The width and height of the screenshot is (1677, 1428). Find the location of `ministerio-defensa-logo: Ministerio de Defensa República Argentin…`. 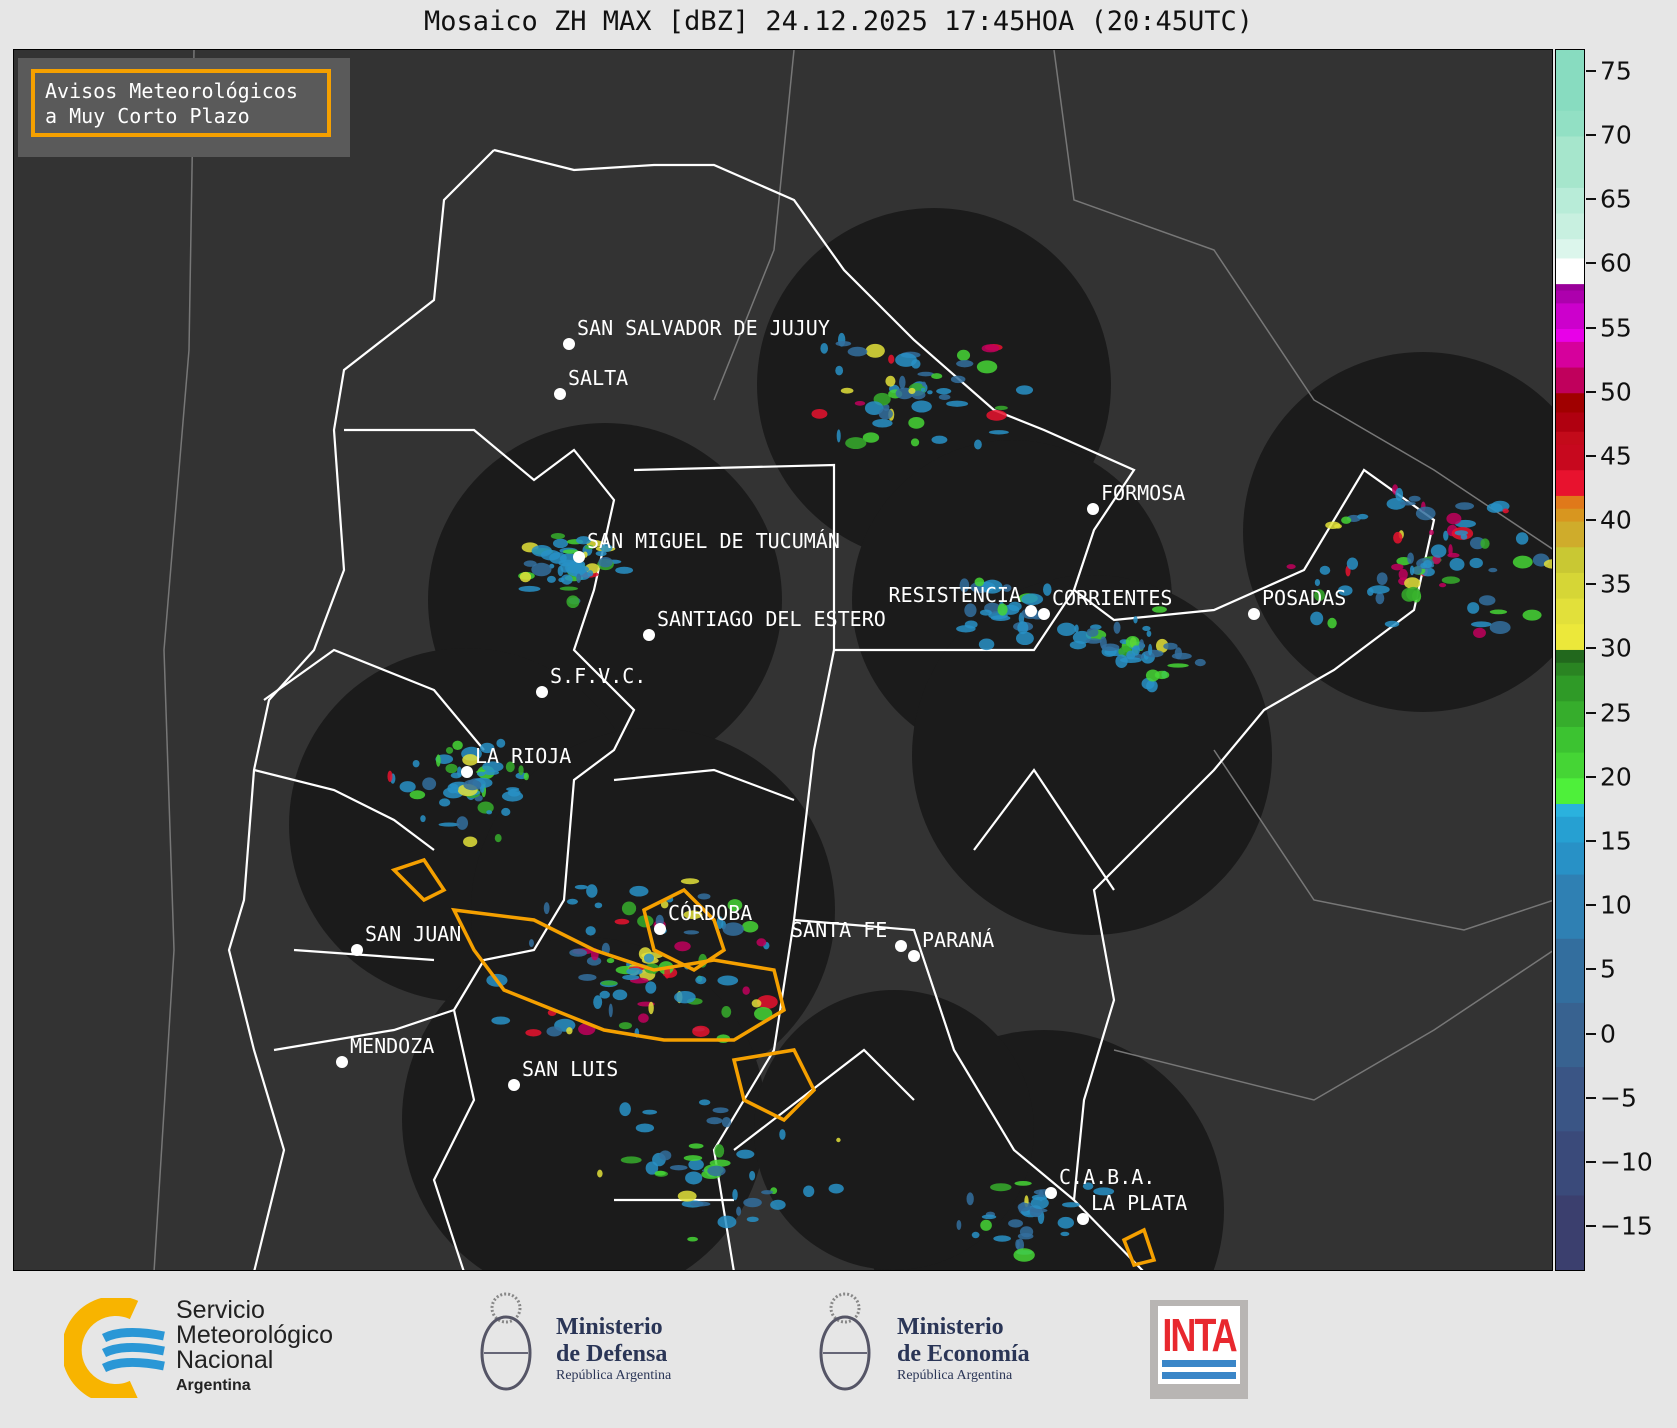

ministerio-defensa-logo: Ministerio de Defensa República Argentin… is located at coordinates (591, 1347).